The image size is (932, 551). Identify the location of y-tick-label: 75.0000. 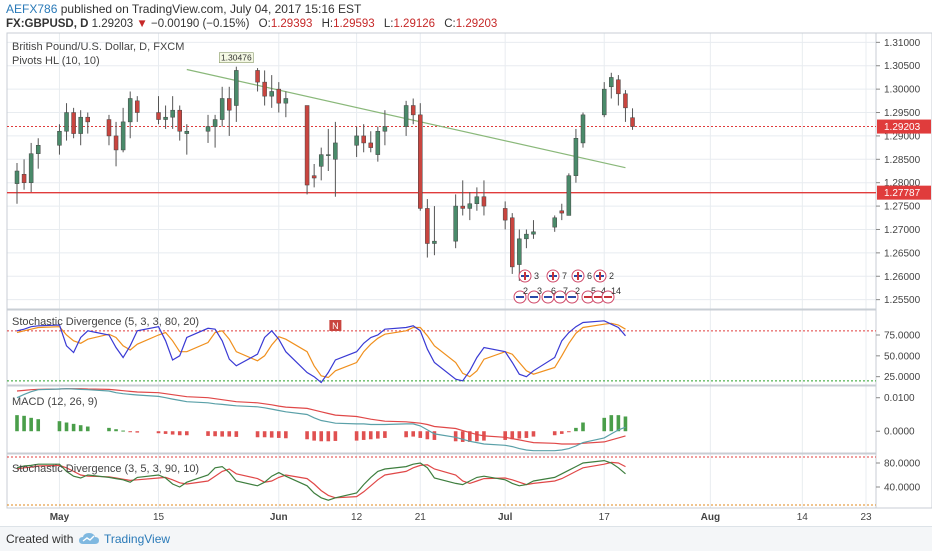
(902, 336).